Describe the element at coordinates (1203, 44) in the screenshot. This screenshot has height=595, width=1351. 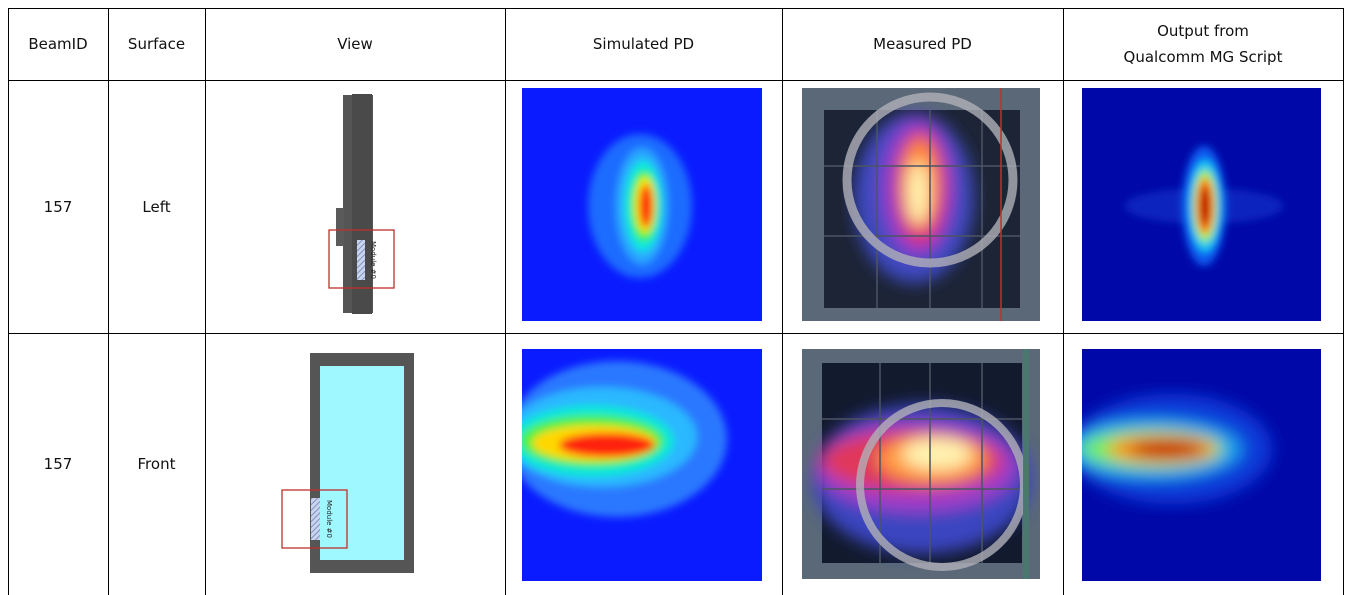
I see `header-cell: Output from Qualcomm MG Script` at that location.